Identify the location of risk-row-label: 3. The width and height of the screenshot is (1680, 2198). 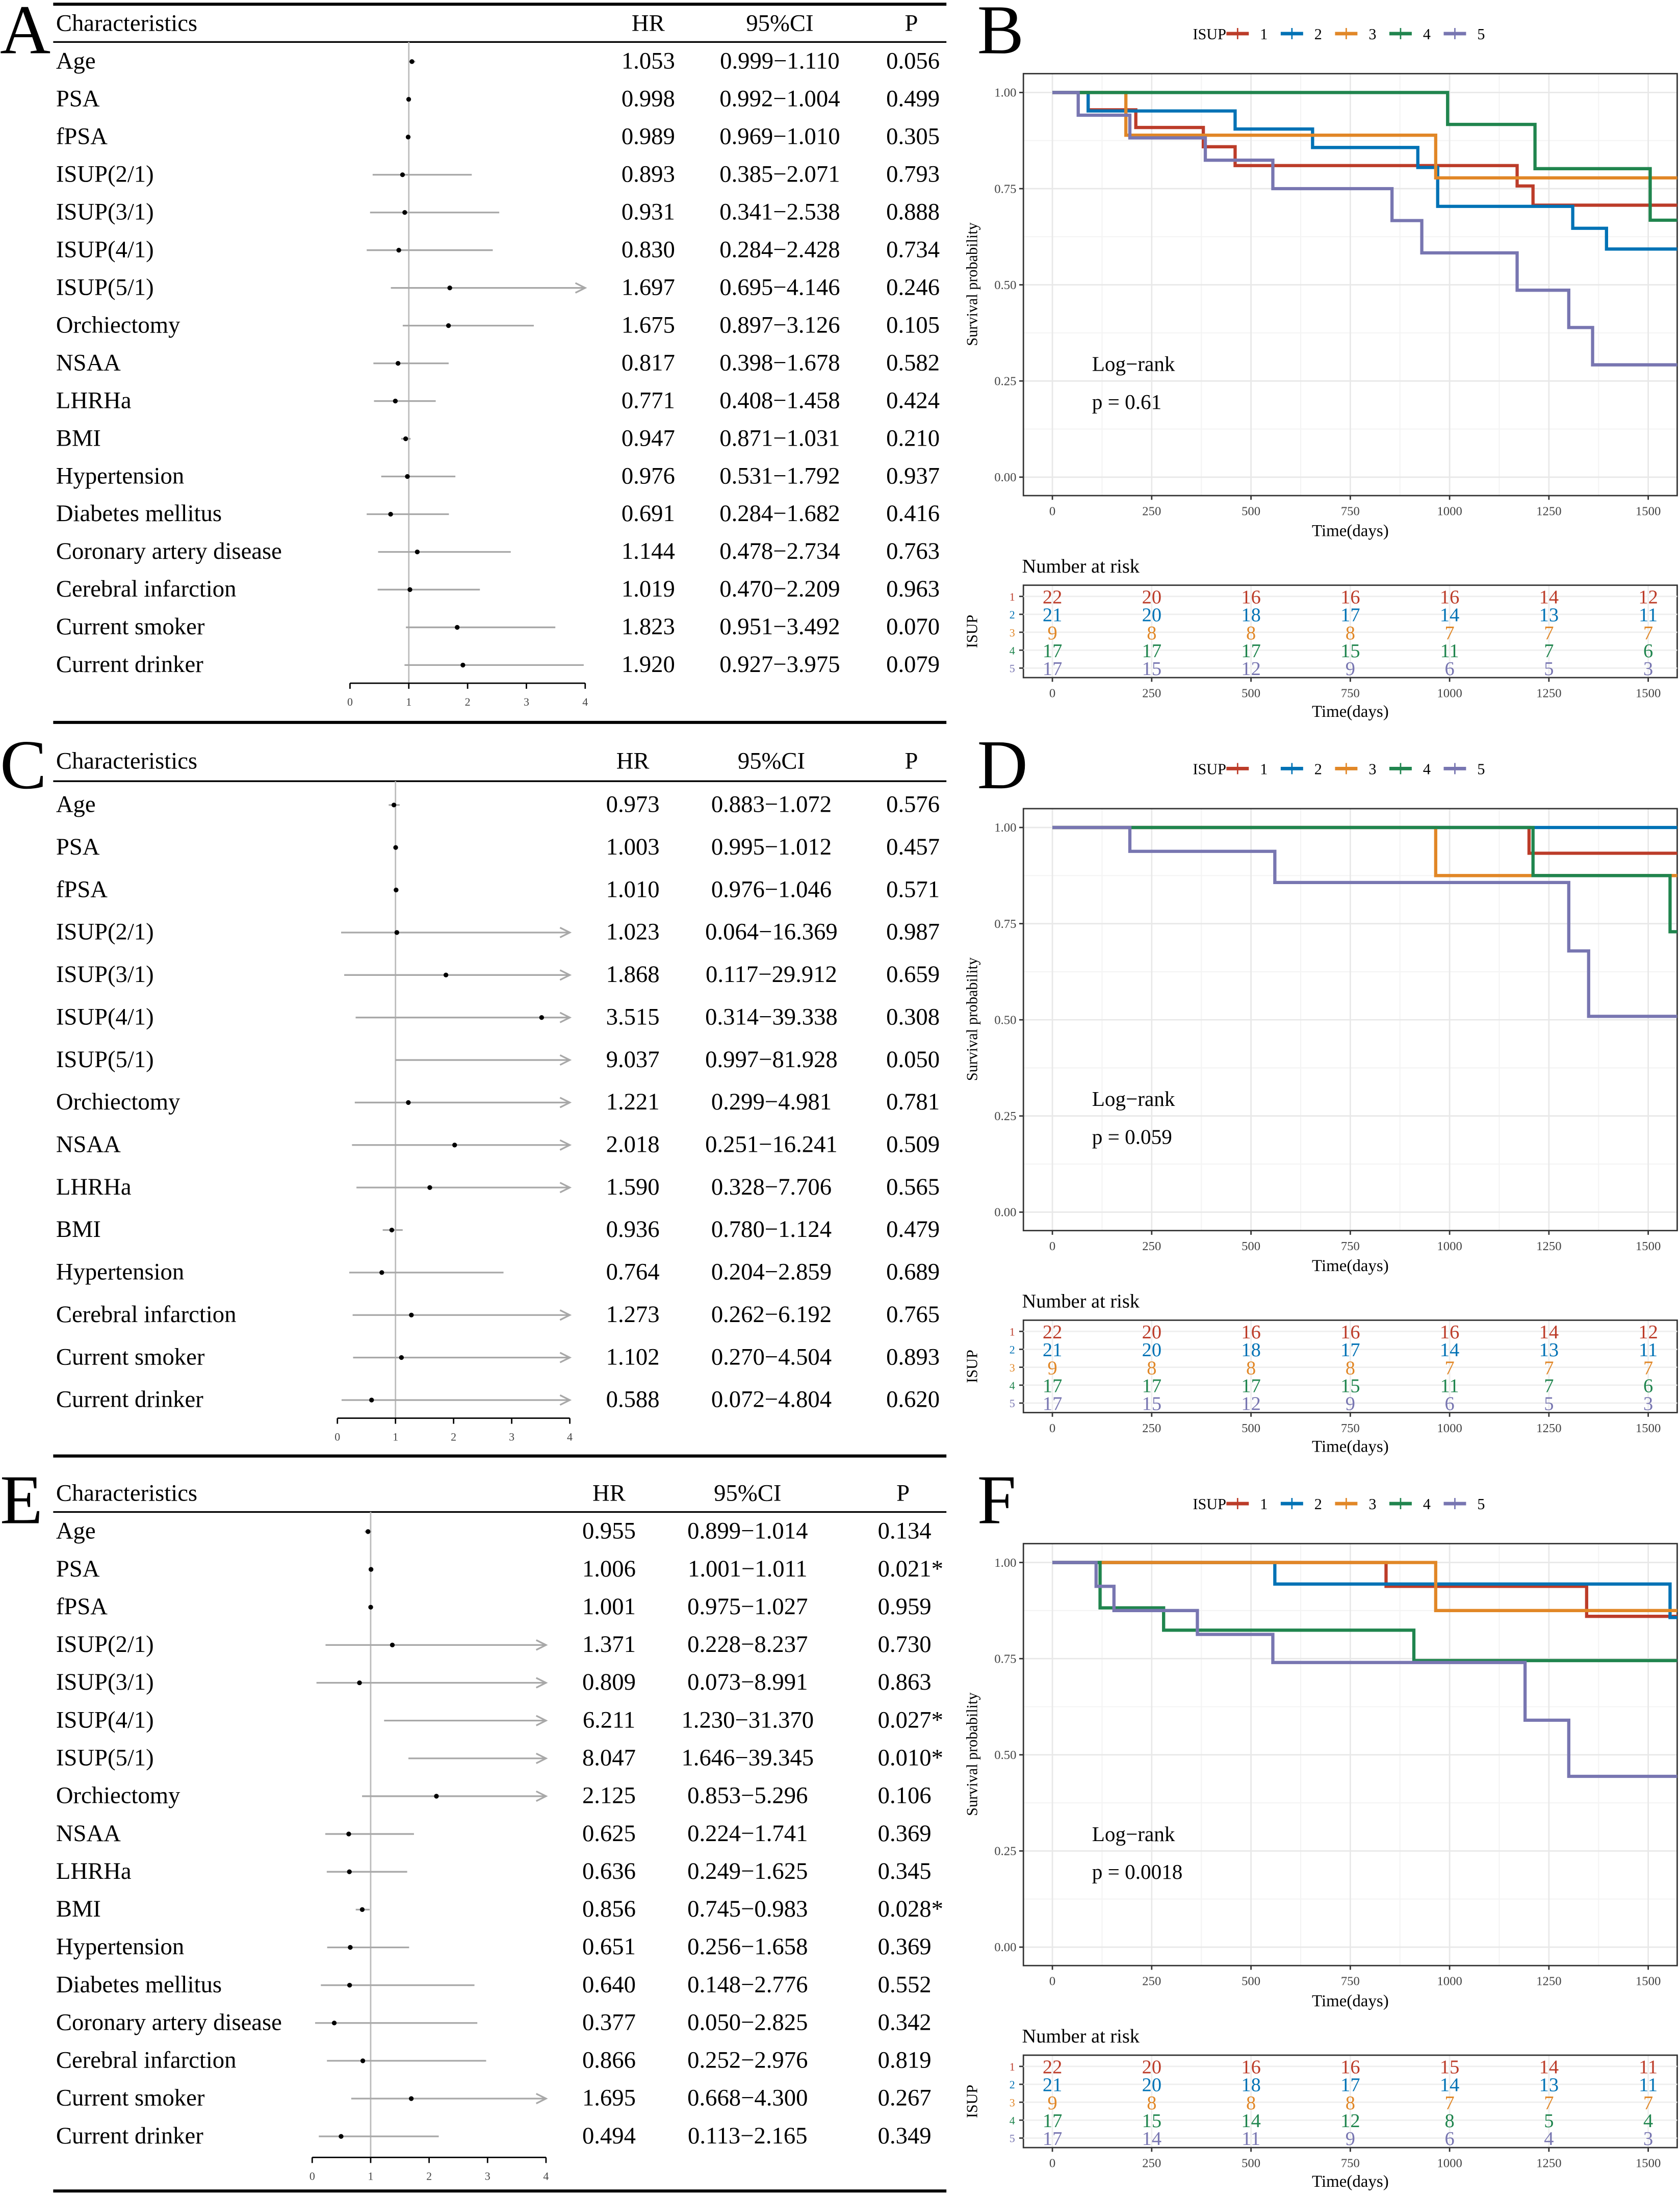
(1012, 1367).